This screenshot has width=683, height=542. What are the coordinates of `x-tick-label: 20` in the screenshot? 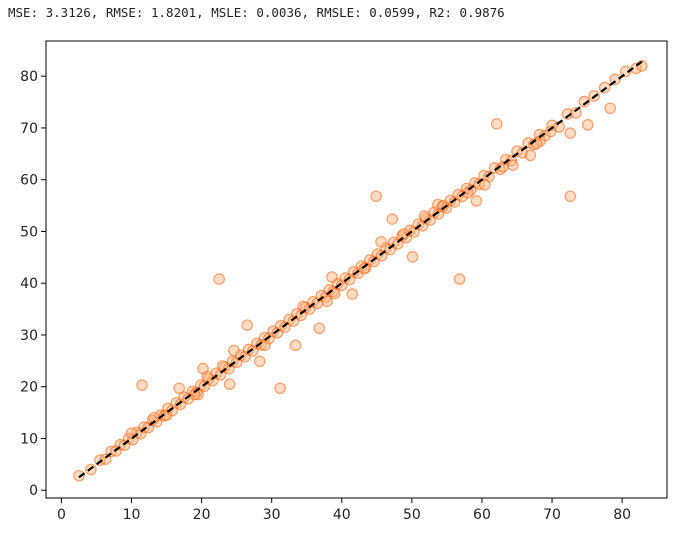 It's located at (202, 515).